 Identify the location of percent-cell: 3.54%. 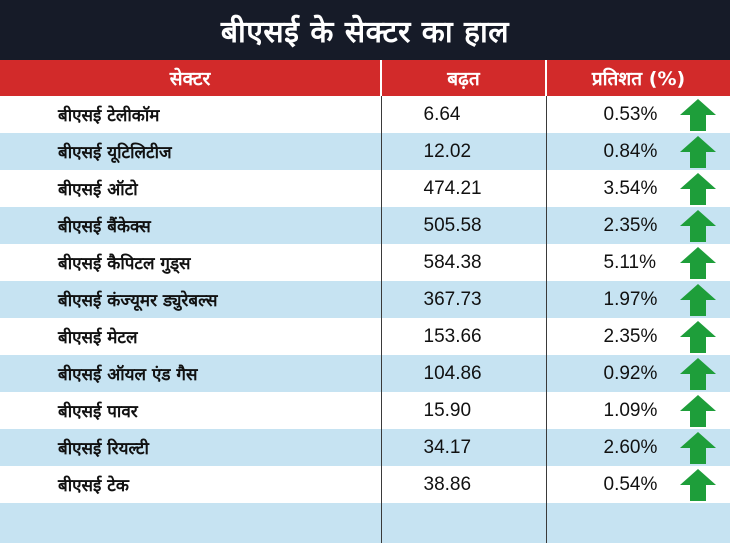
(638, 188).